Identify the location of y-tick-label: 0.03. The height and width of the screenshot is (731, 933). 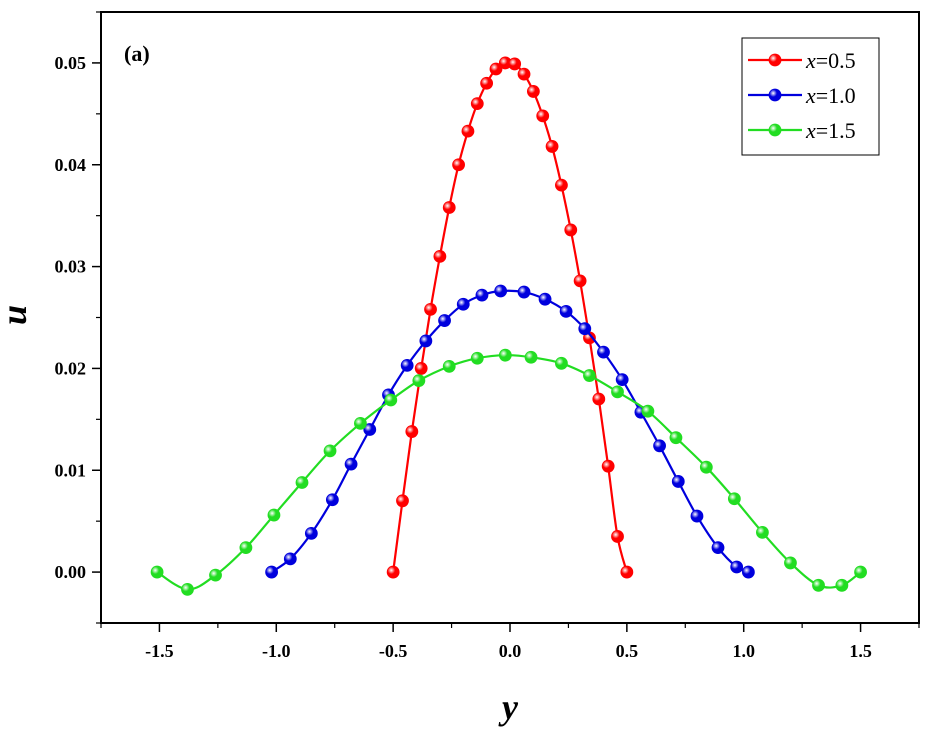
(71, 267).